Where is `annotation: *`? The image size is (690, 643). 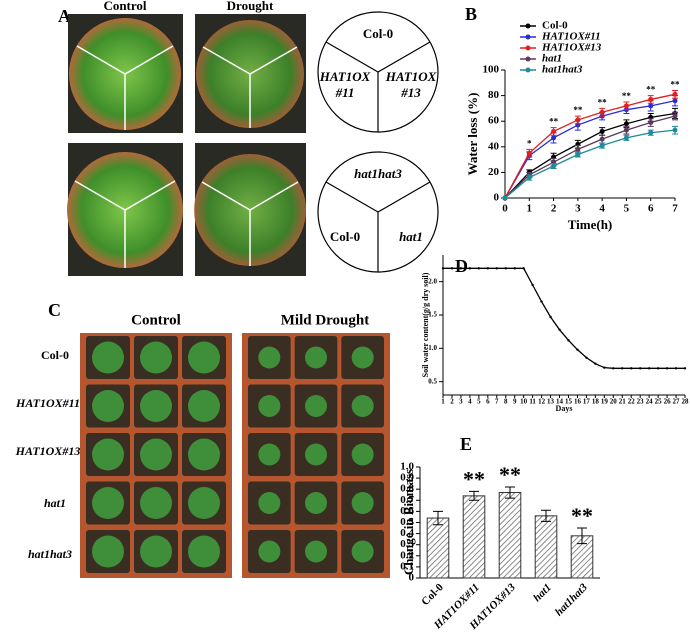
annotation: * is located at coordinates (529, 143).